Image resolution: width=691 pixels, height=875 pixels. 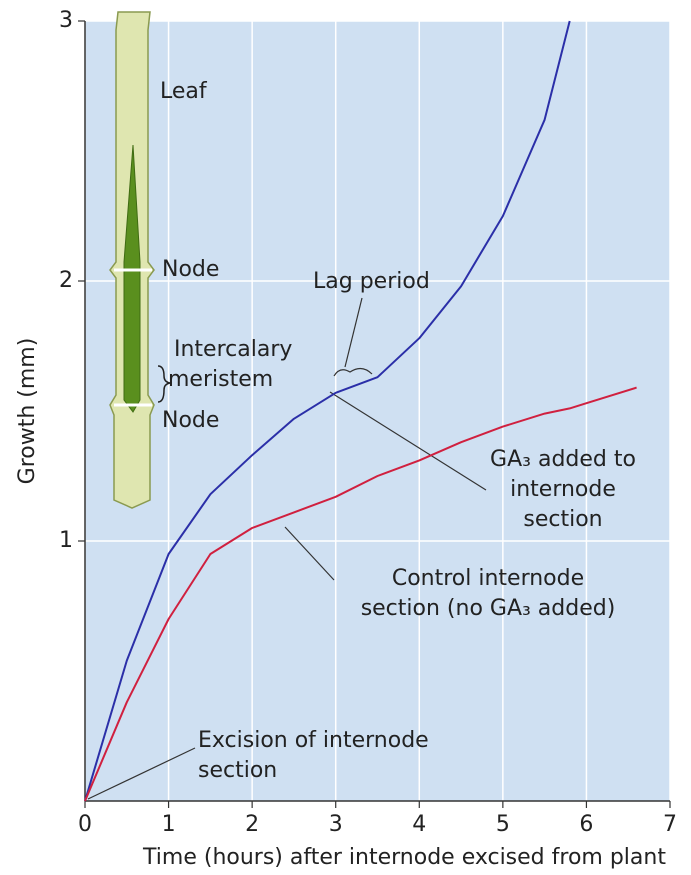 I want to click on x-tick-label: 3, so click(x=336, y=824).